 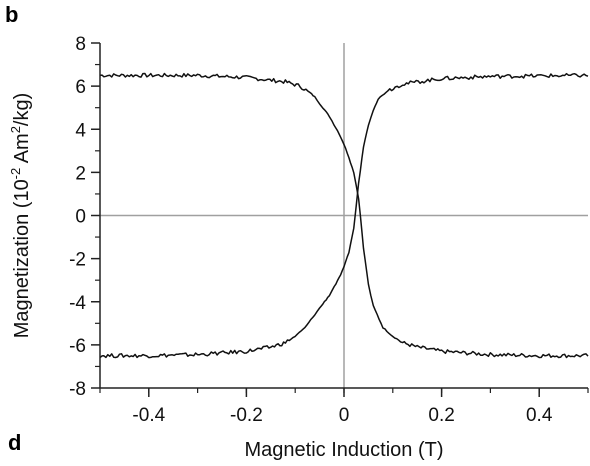 I want to click on y-axis-label-exp2: 2, so click(x=15, y=129).